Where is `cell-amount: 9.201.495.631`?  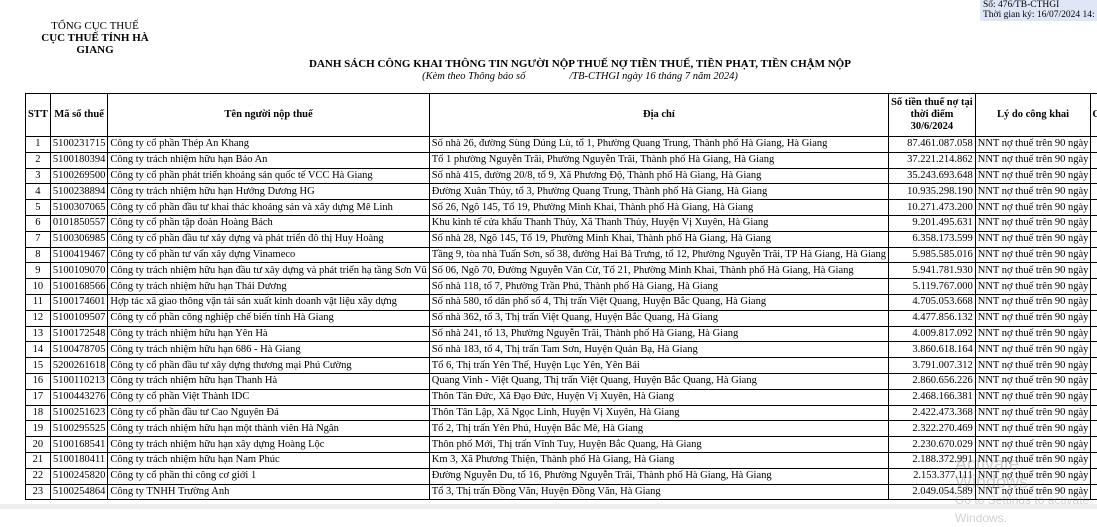
cell-amount: 9.201.495.631 is located at coordinates (932, 223).